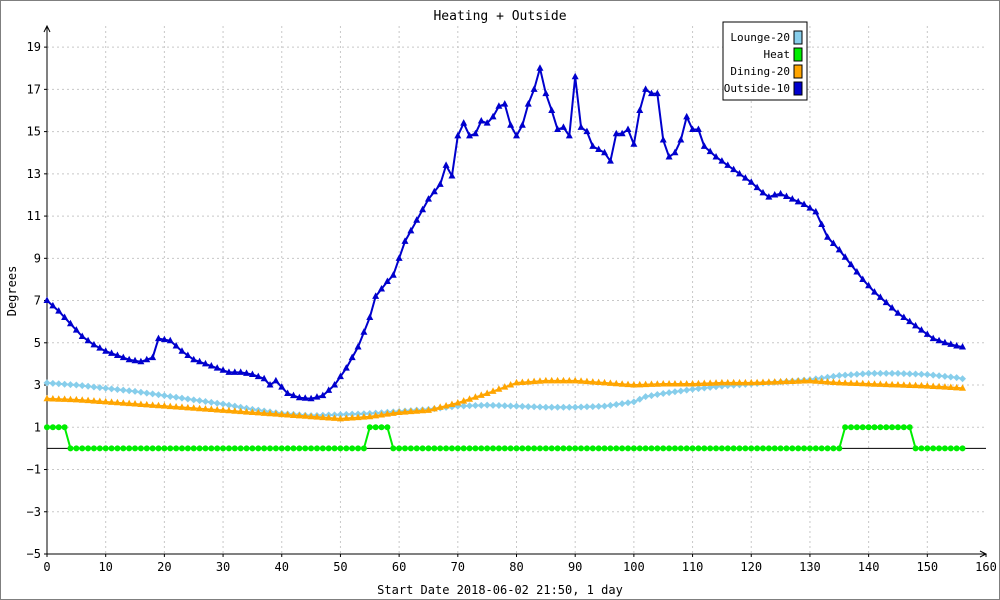 The width and height of the screenshot is (1000, 600). Describe the element at coordinates (986, 567) in the screenshot. I see `x-tick-label: 160` at that location.